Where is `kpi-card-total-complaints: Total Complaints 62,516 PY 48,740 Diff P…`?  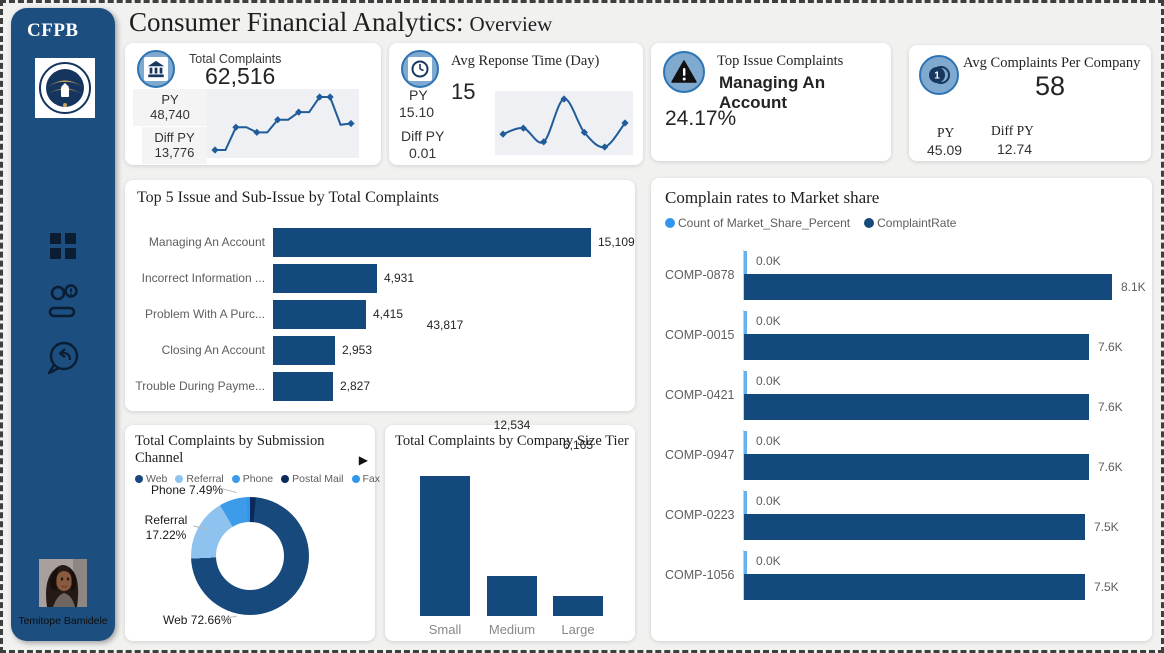 kpi-card-total-complaints: Total Complaints 62,516 PY 48,740 Diff P… is located at coordinates (253, 104).